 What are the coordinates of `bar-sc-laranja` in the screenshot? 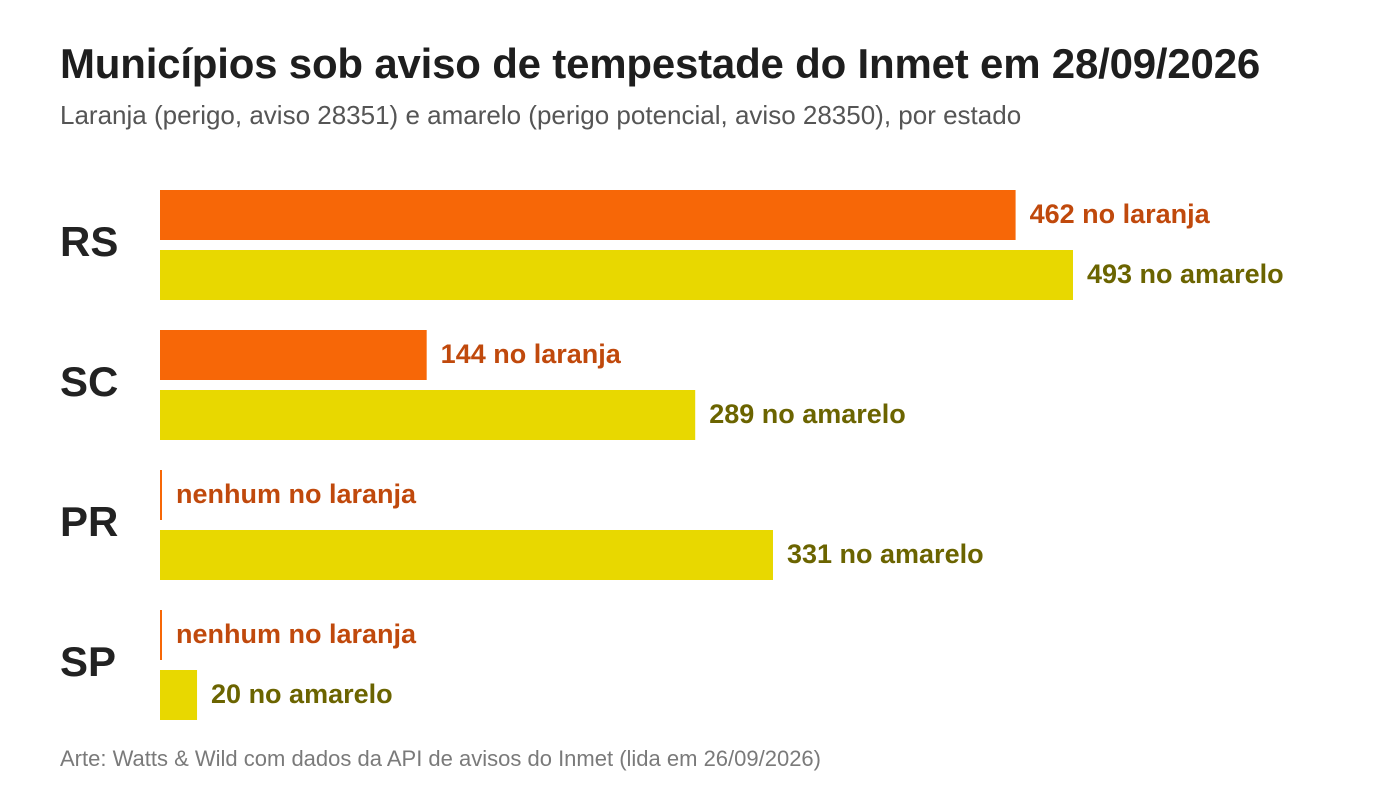 It's located at (293, 355).